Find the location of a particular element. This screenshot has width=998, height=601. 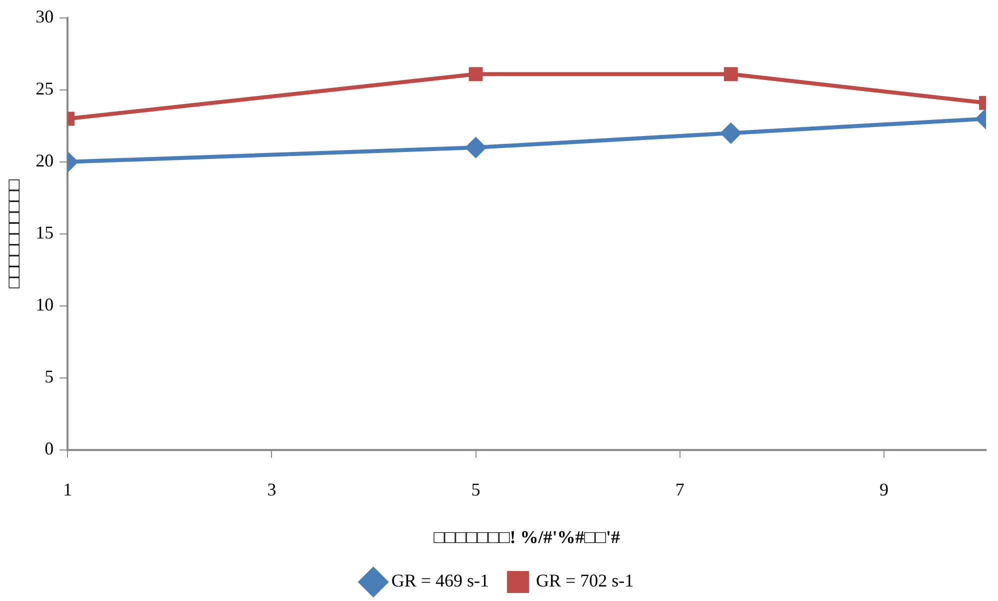

legend-label: GR = 702 s-1 is located at coordinates (585, 580).